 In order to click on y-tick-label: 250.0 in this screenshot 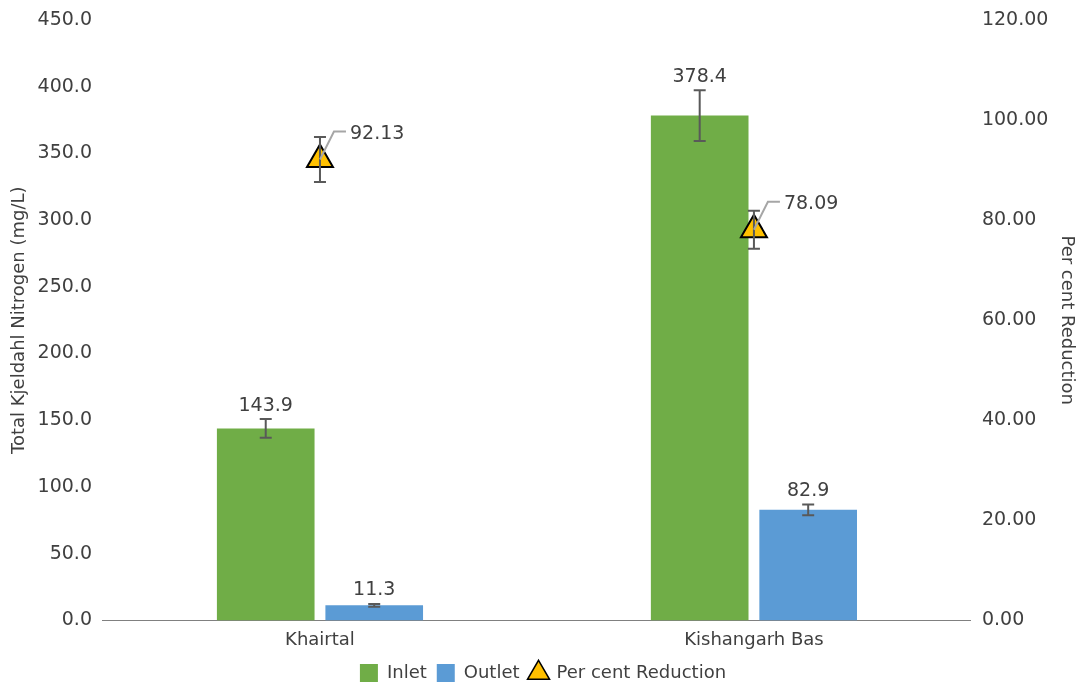, I will do `click(64, 284)`.